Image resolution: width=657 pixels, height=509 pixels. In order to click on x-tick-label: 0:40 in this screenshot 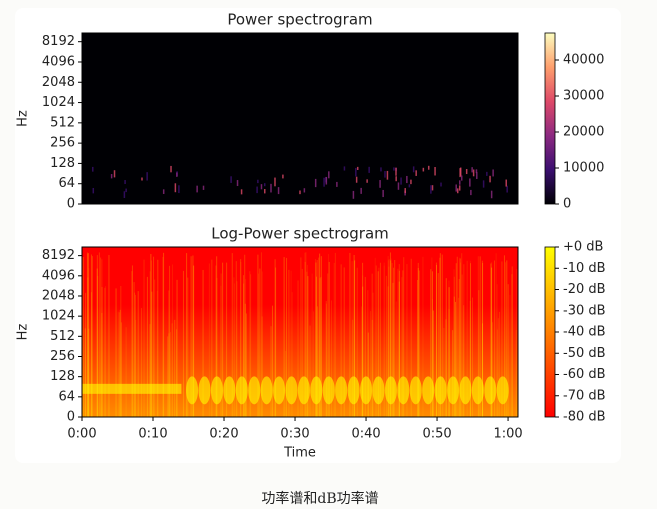, I will do `click(365, 434)`.